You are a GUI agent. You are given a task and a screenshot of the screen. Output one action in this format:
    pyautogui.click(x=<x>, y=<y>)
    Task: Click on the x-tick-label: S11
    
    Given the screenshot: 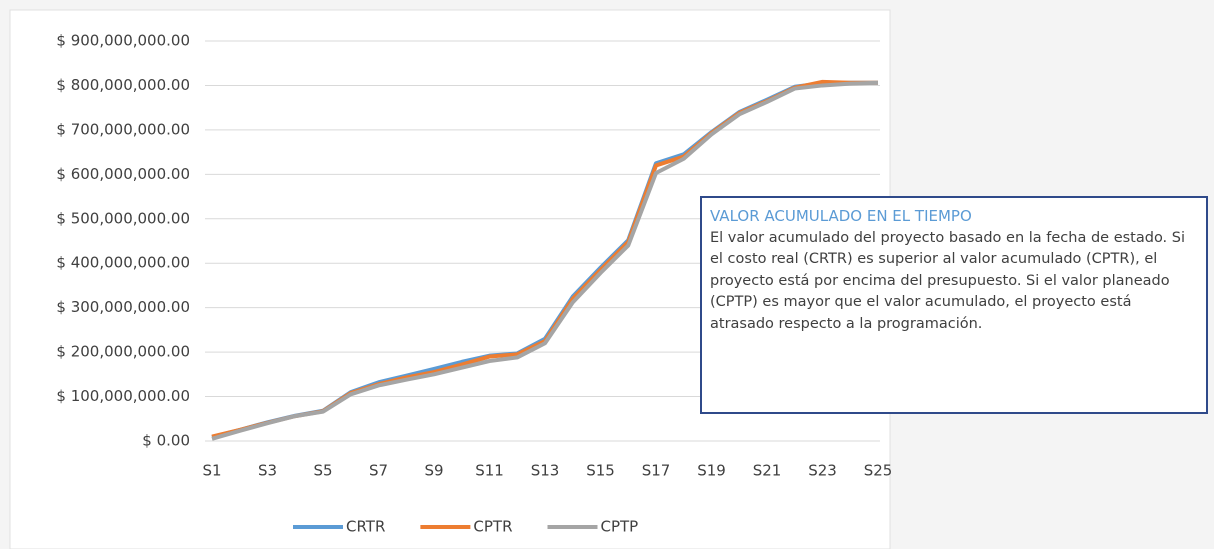 What is the action you would take?
    pyautogui.click(x=489, y=471)
    